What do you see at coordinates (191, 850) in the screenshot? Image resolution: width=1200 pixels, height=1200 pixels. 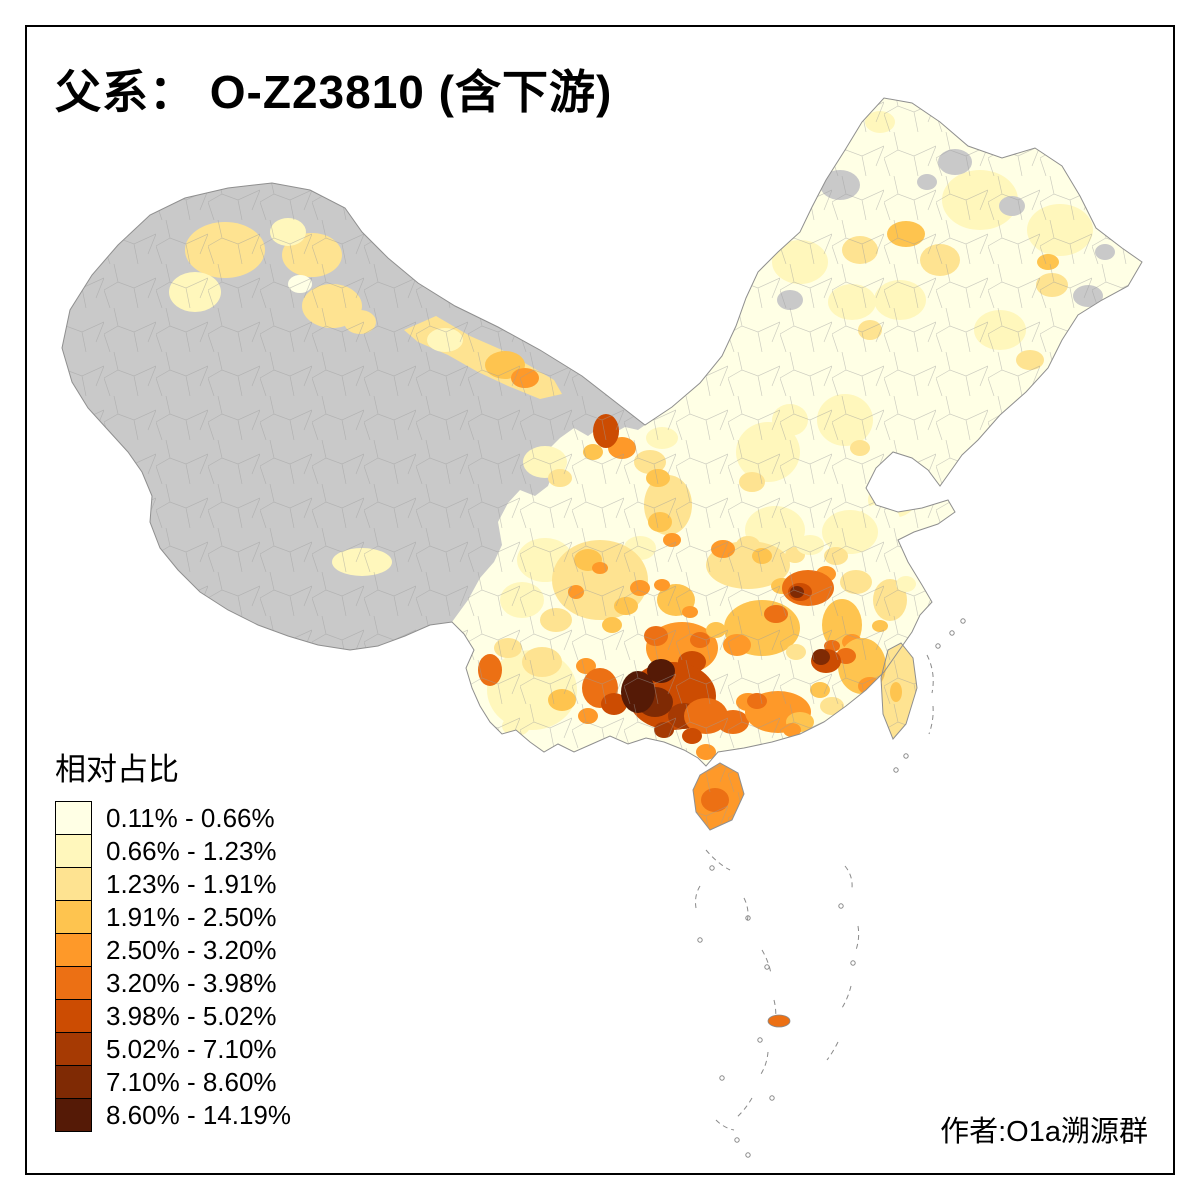 I see `legend-label: 0.66% - 1.23%` at bounding box center [191, 850].